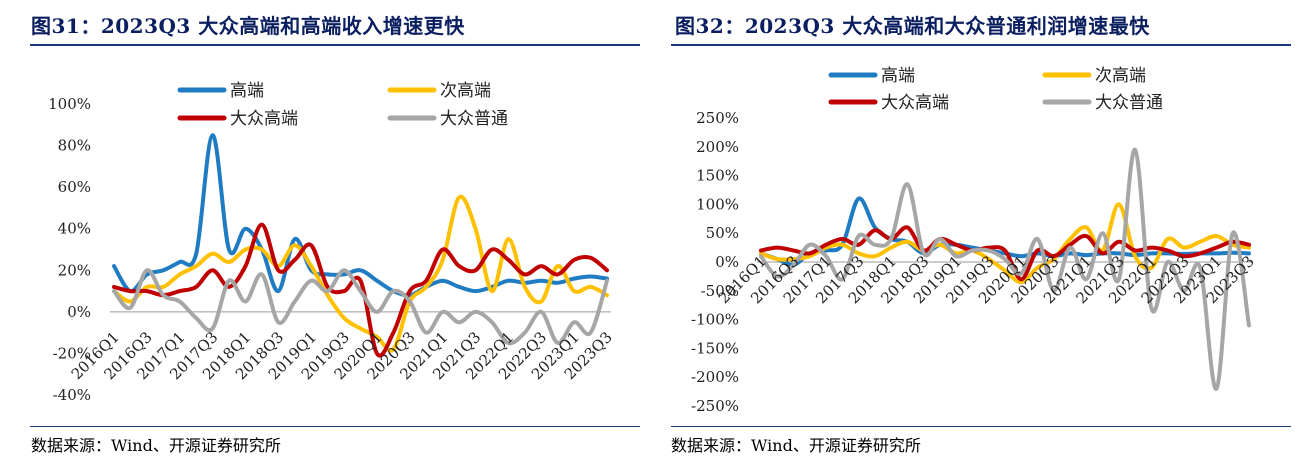 The width and height of the screenshot is (1295, 468). What do you see at coordinates (912, 26) in the screenshot?
I see `chart-title: 图32：2023Q3 大众高端和大众普通利润增速最快` at bounding box center [912, 26].